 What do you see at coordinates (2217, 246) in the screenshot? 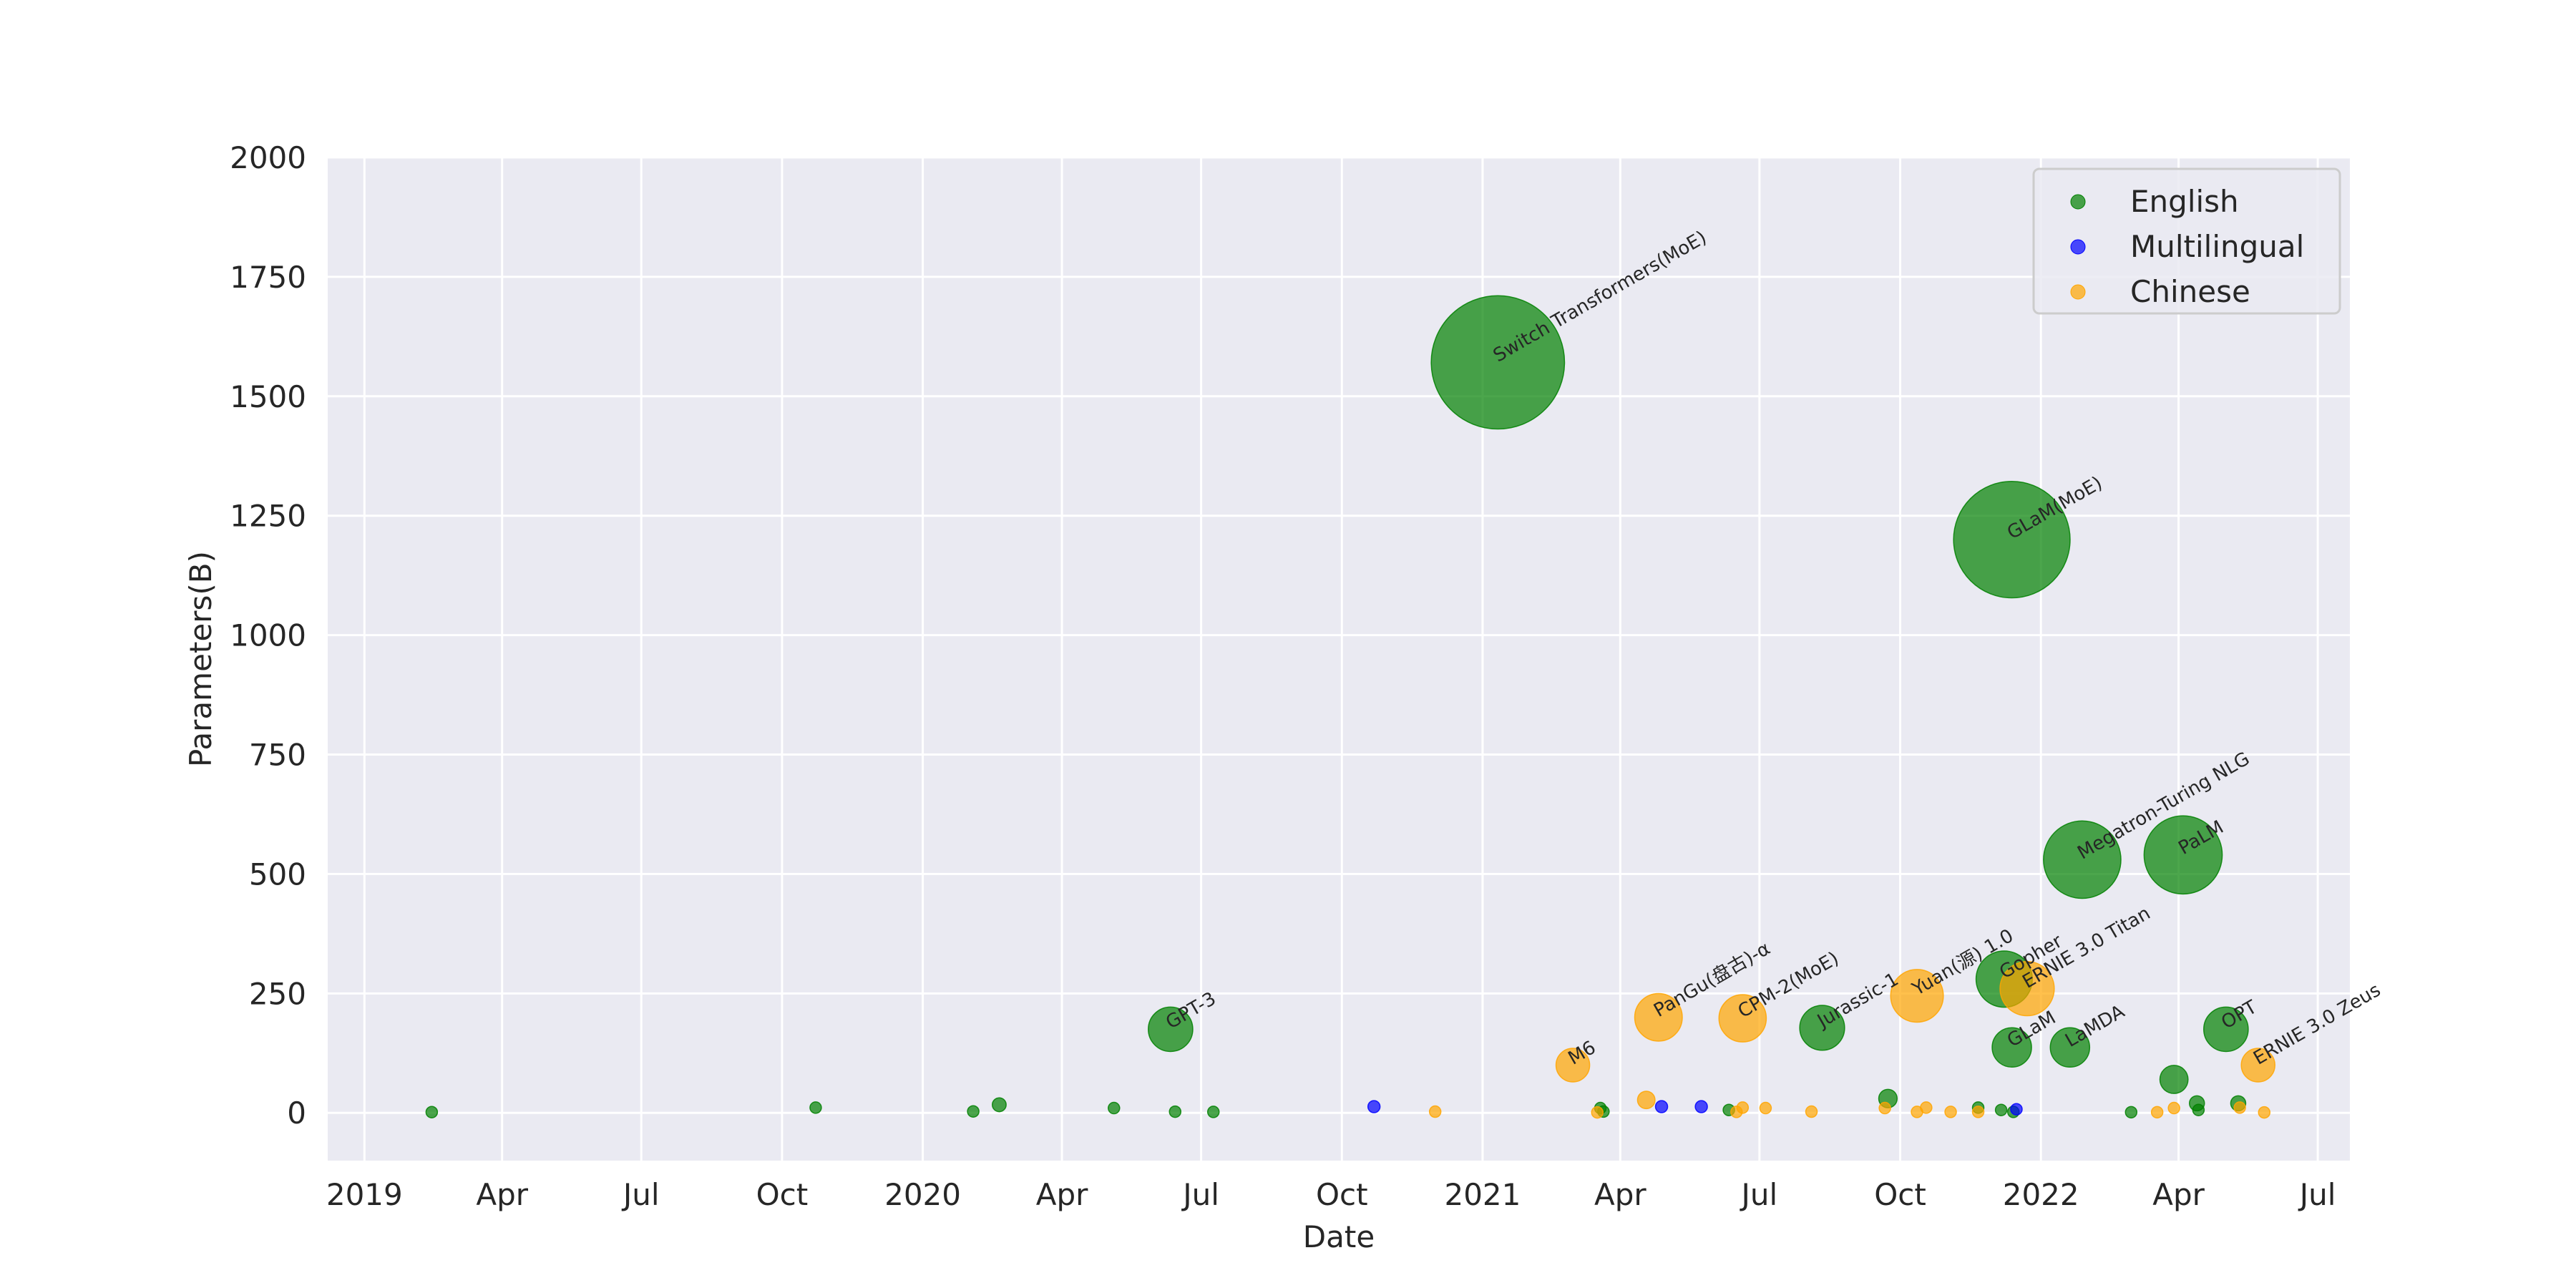
I see `legend-label-multilingual: Multilingual` at bounding box center [2217, 246].